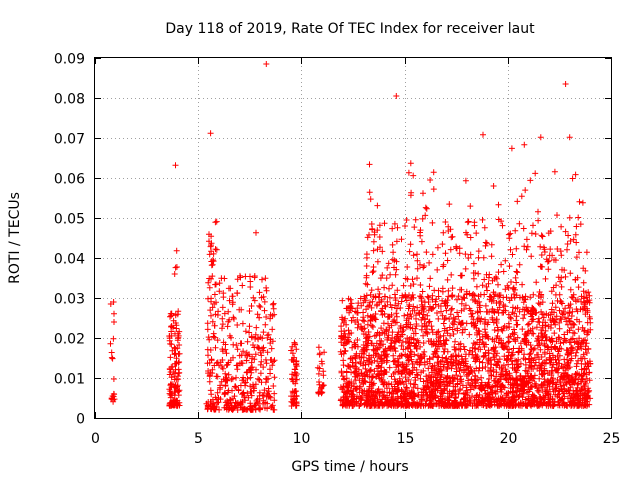 Image resolution: width=640 pixels, height=480 pixels. What do you see at coordinates (80, 420) in the screenshot?
I see `y-tick-label: 0` at bounding box center [80, 420].